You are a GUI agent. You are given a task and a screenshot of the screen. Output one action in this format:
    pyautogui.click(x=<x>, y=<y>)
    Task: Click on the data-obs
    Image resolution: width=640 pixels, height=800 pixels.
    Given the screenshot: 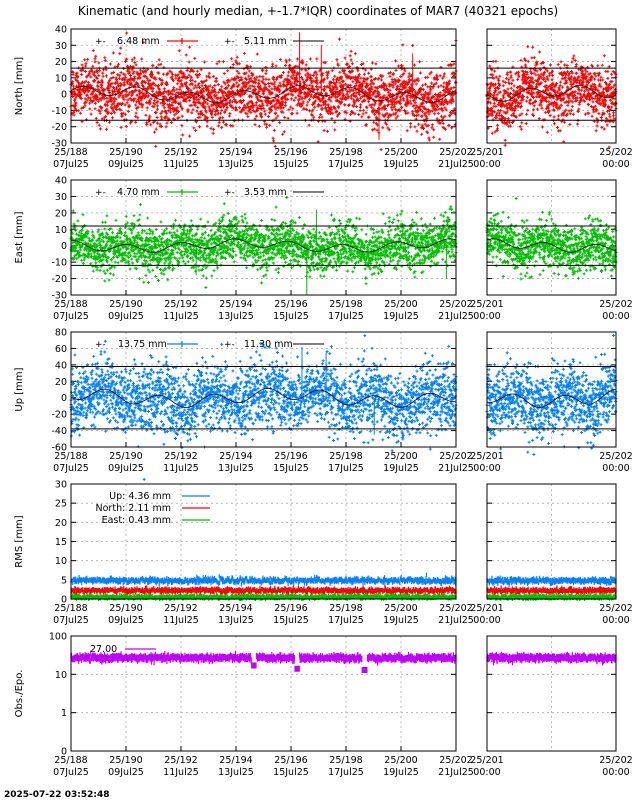 What is the action you would take?
    pyautogui.click(x=263, y=661)
    